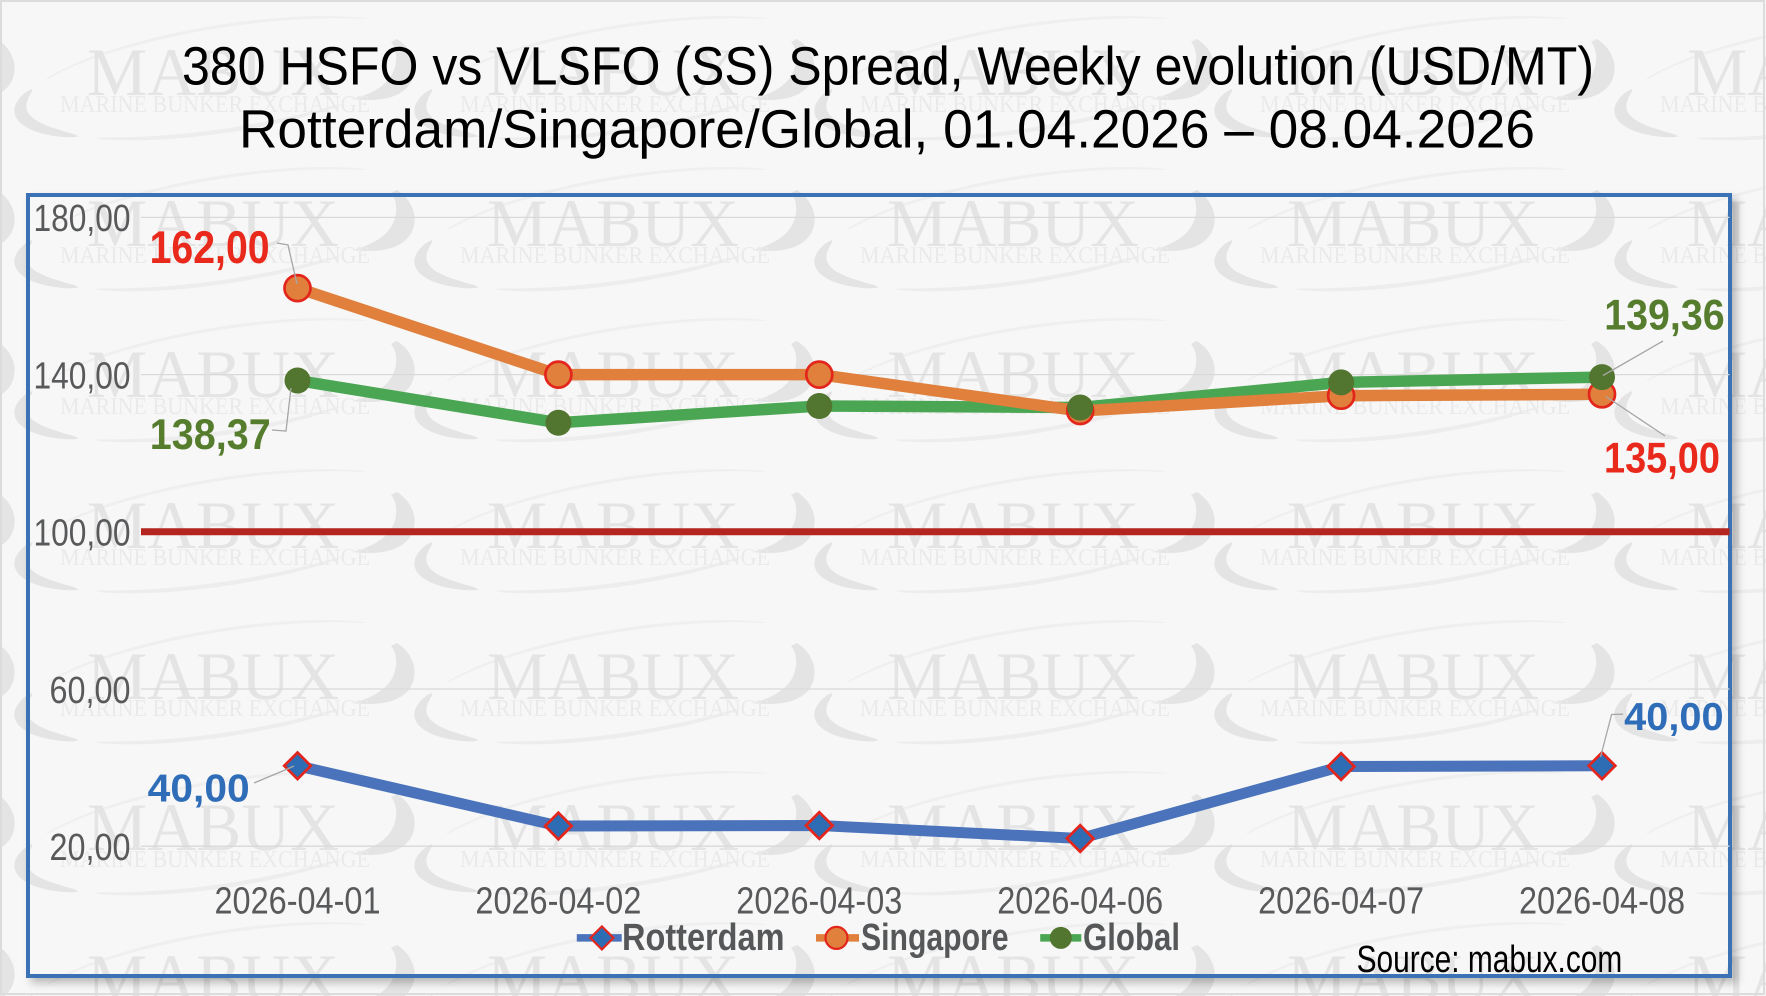  I want to click on svg-text: Rotterdam, so click(703, 938).